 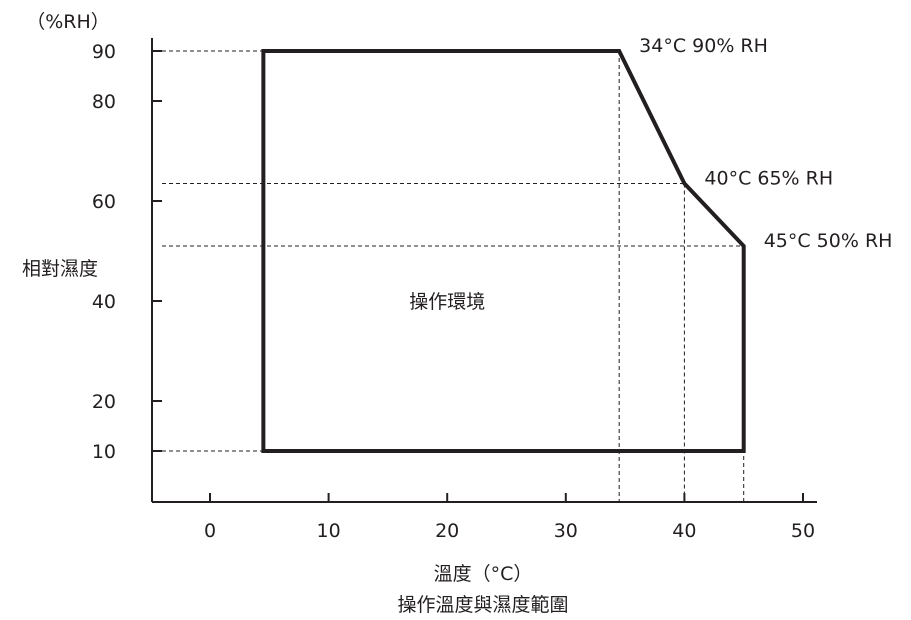 I want to click on chart-title: 操作溫度與濕度範圍, so click(x=482, y=605).